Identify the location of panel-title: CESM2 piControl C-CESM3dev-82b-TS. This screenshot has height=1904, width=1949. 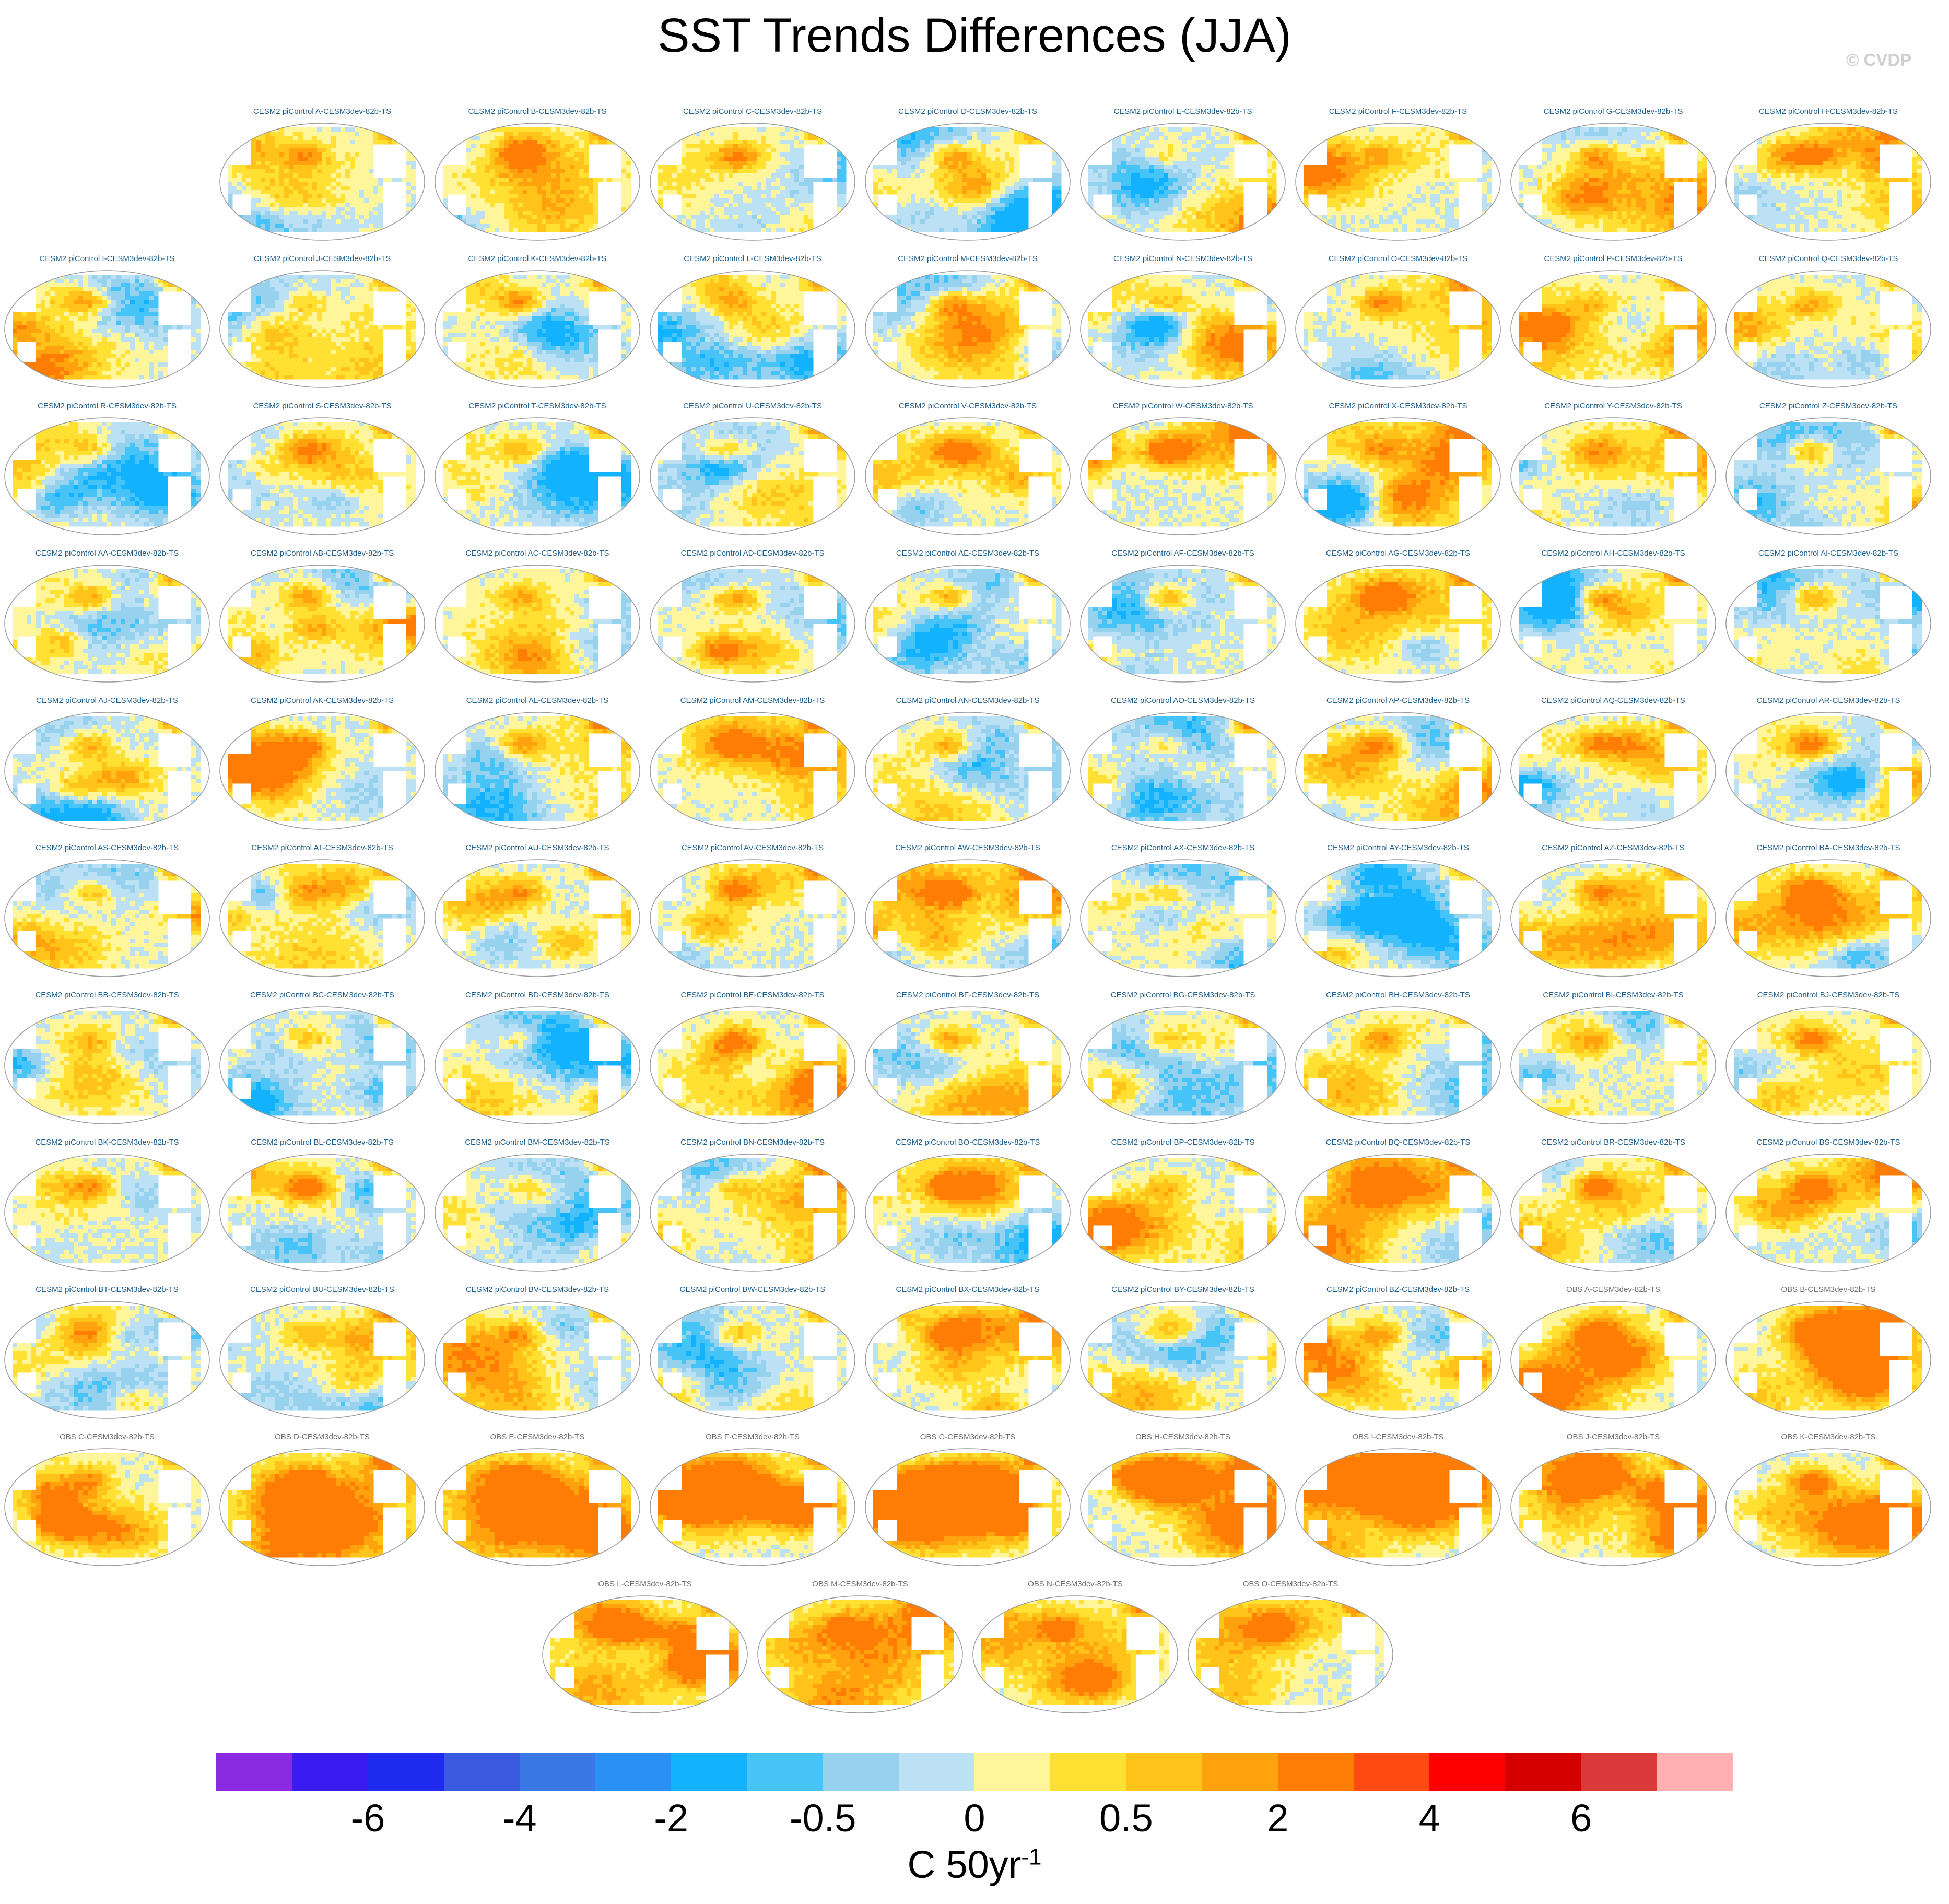
(752, 111).